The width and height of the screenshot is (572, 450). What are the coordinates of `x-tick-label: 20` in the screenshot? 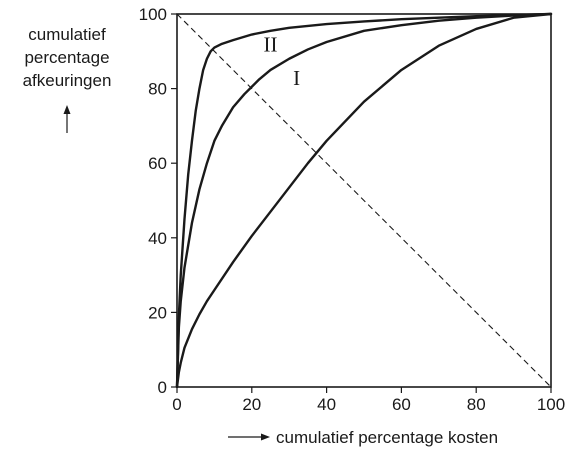 It's located at (251, 404).